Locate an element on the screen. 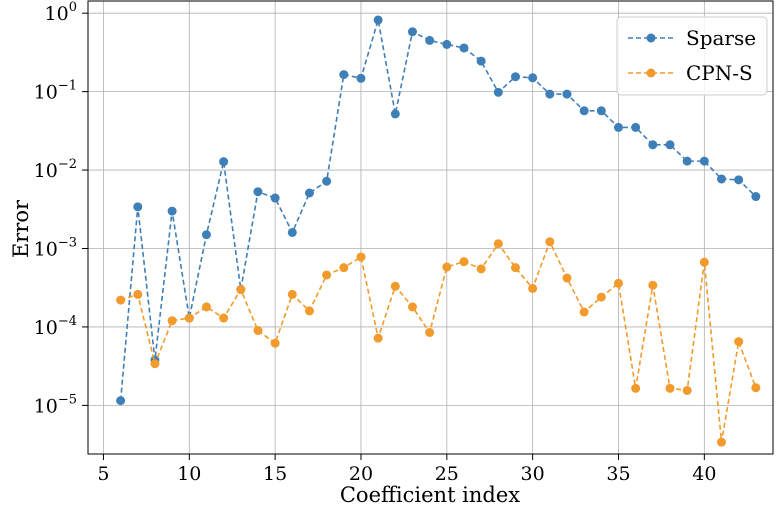  x-tick-label: 20 is located at coordinates (361, 474).